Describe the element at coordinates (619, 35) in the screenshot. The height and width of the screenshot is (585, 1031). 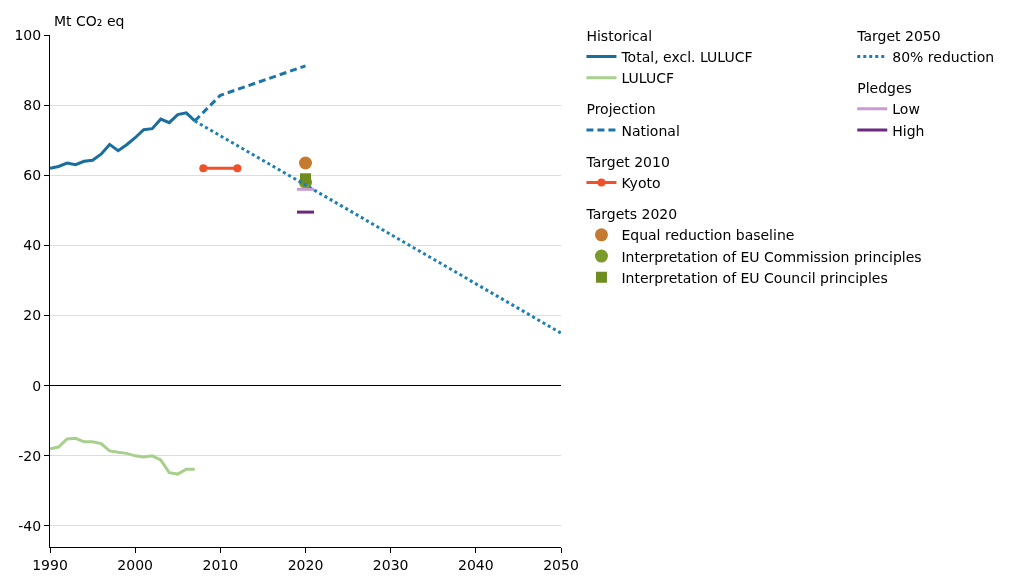
I see `text: Historical` at that location.